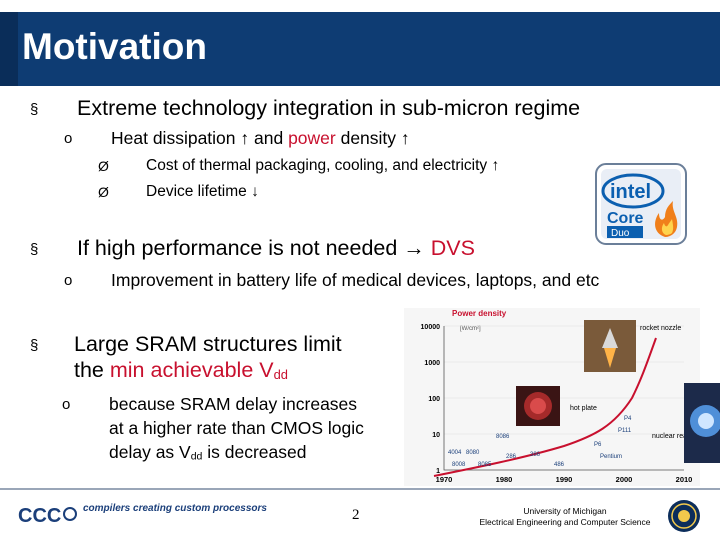 This screenshot has width=720, height=540. Describe the element at coordinates (39, 516) in the screenshot. I see `svg-text: CCC` at that location.